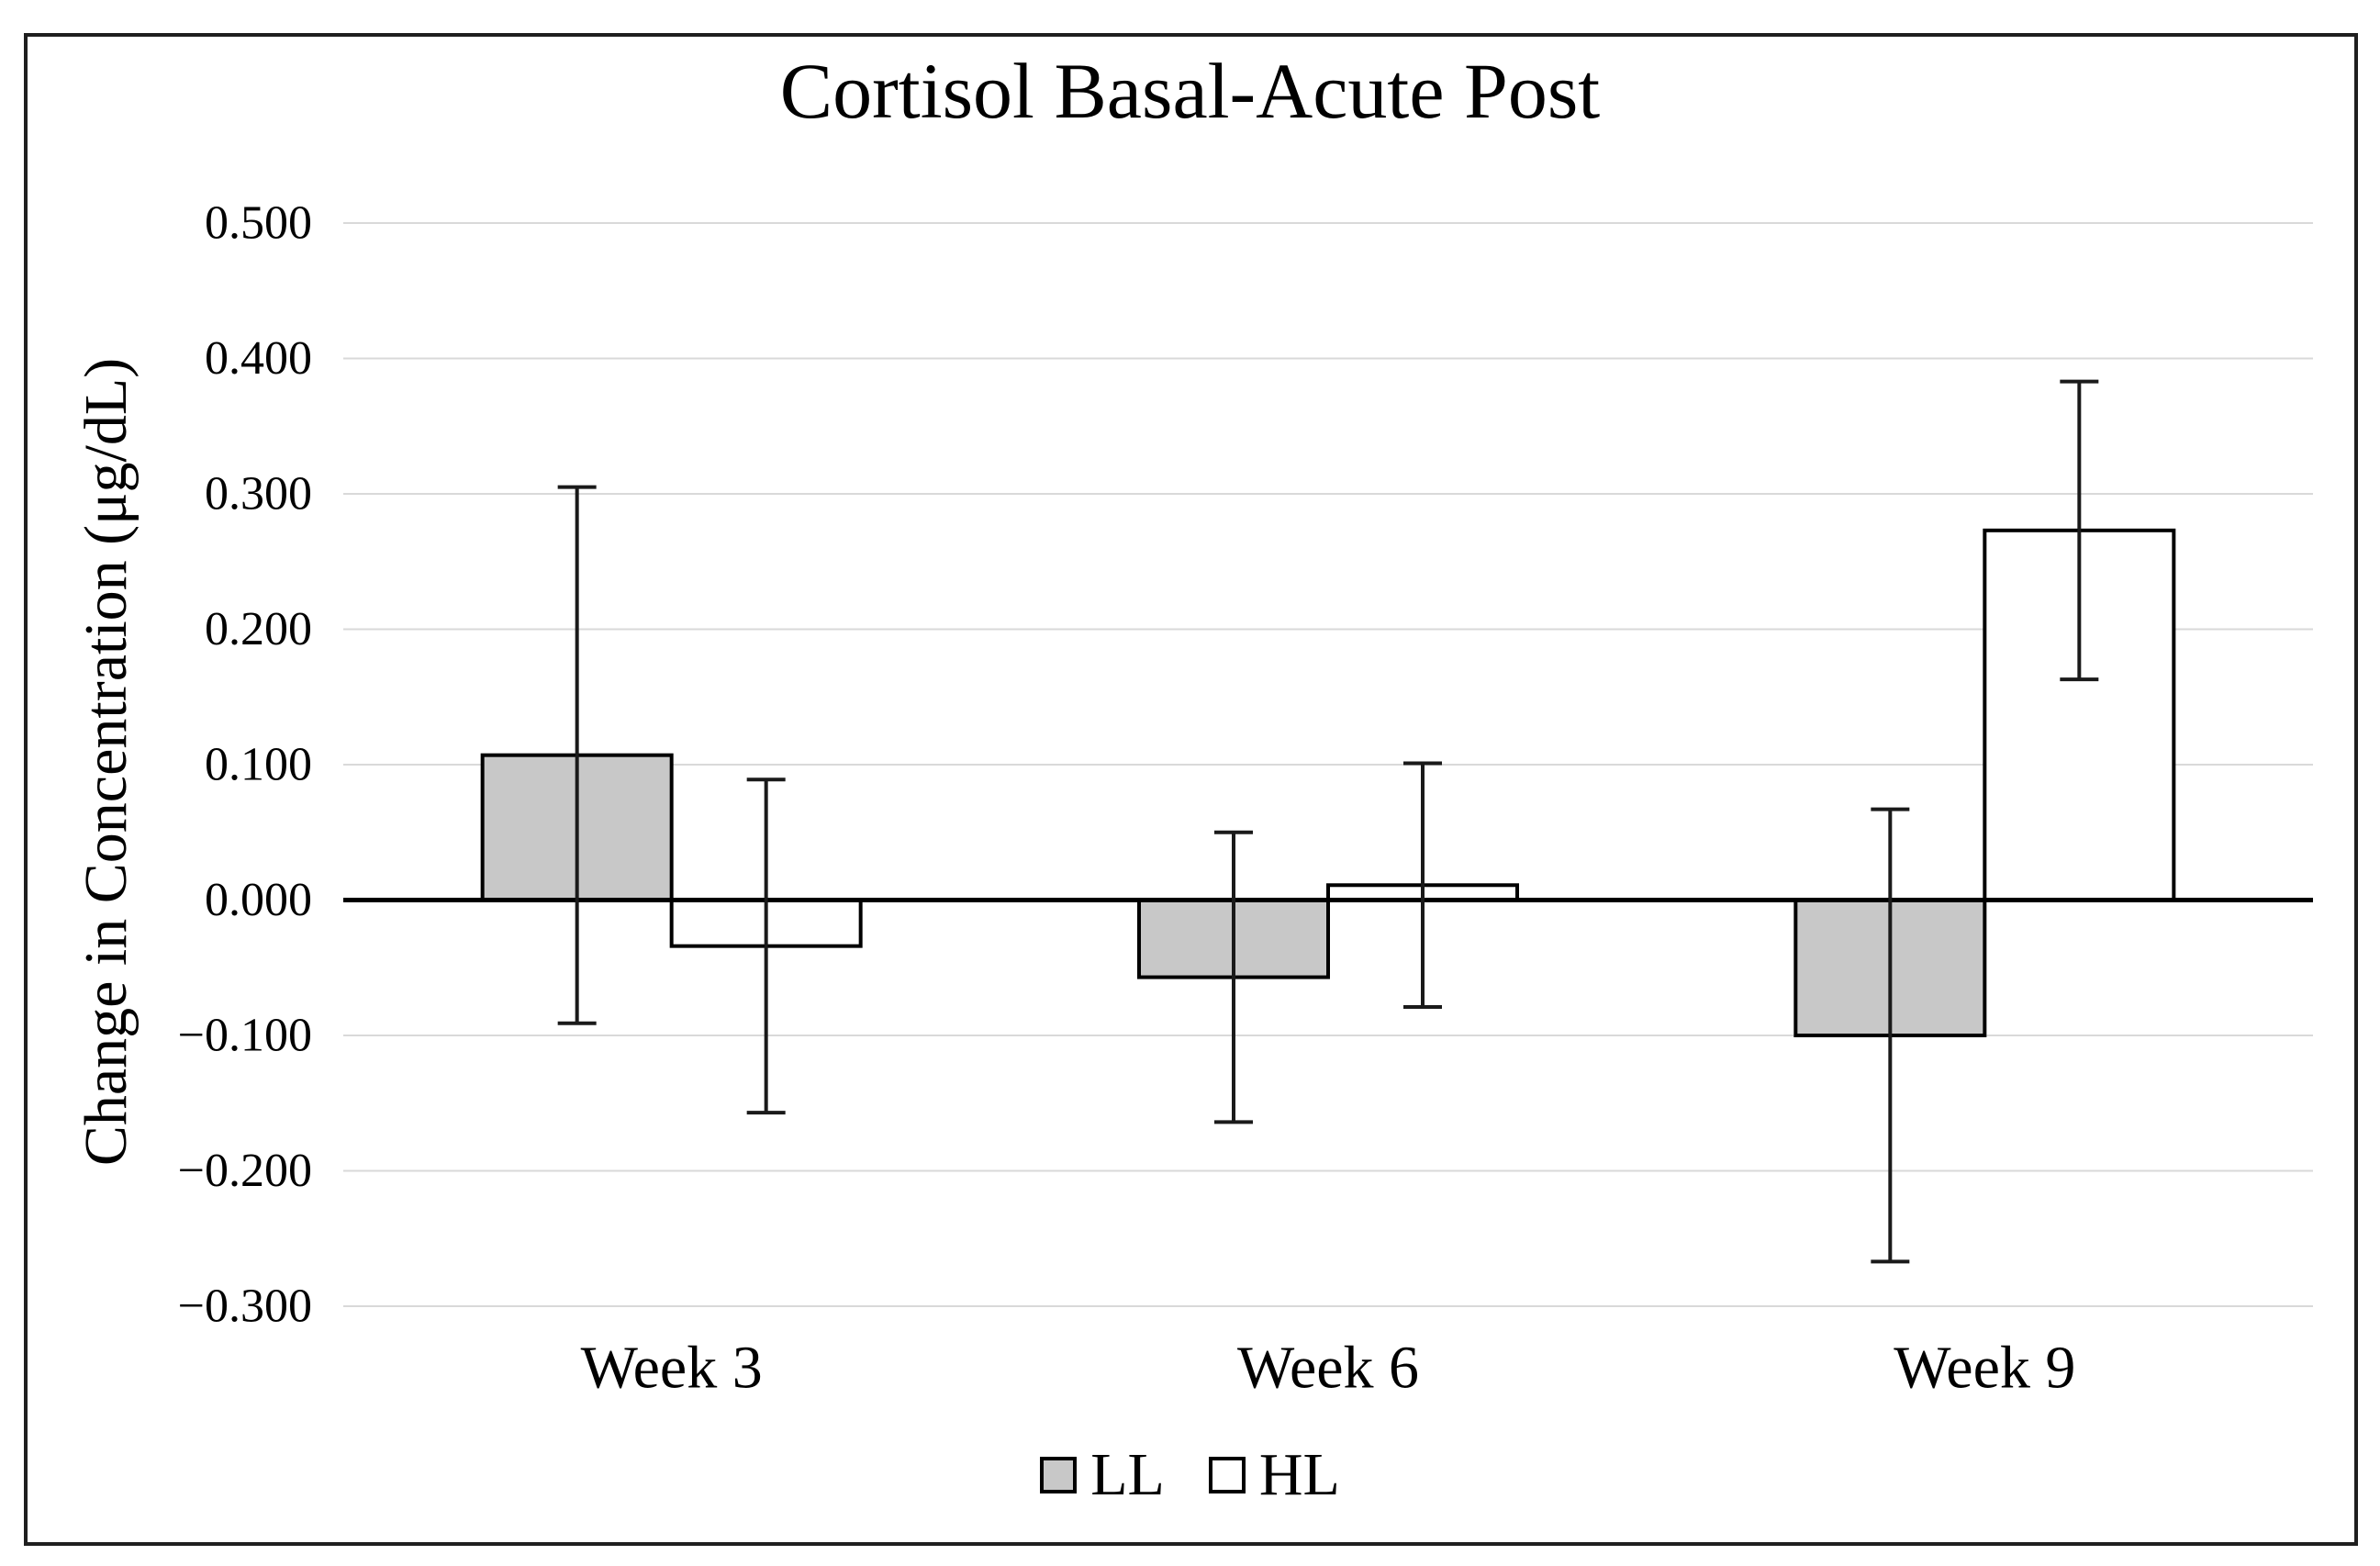  What do you see at coordinates (245, 1307) in the screenshot?
I see `y-tick-label: −0.300` at bounding box center [245, 1307].